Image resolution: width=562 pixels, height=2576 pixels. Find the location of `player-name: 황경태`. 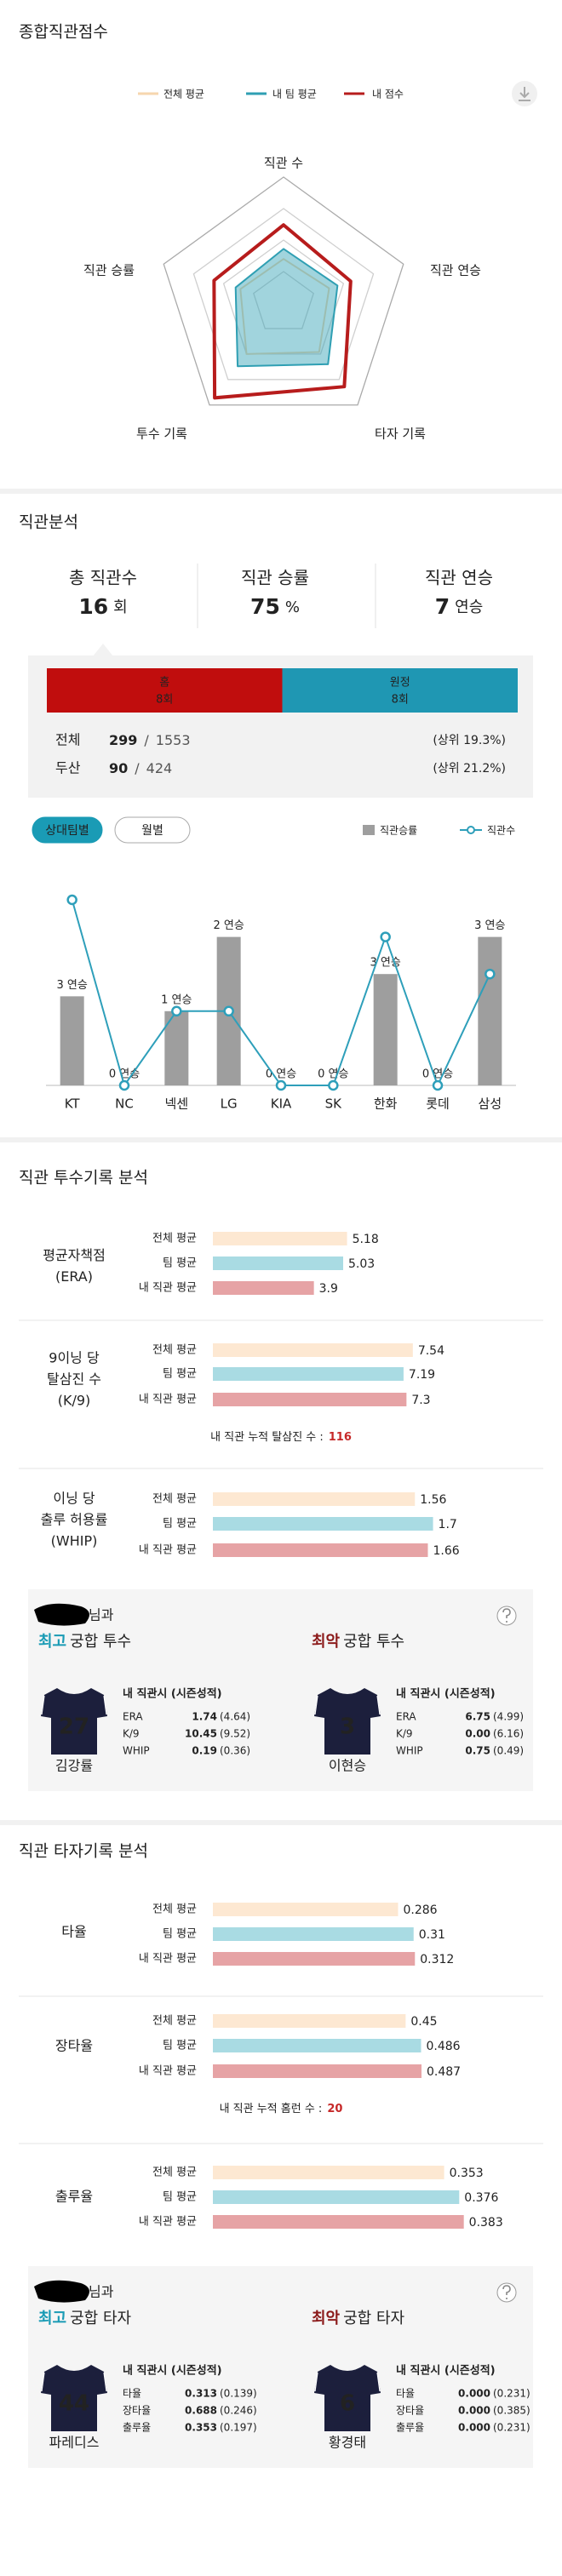

player-name: 황경태 is located at coordinates (347, 2443).